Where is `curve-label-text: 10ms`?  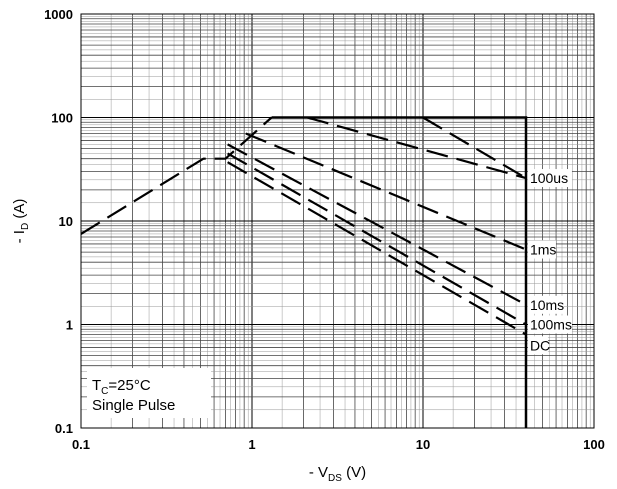
curve-label-text: 10ms is located at coordinates (547, 305).